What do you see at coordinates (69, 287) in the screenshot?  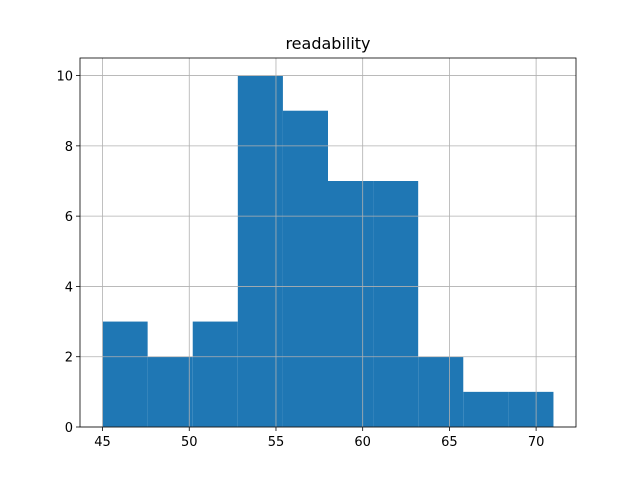 I see `y-tick-label: 4` at bounding box center [69, 287].